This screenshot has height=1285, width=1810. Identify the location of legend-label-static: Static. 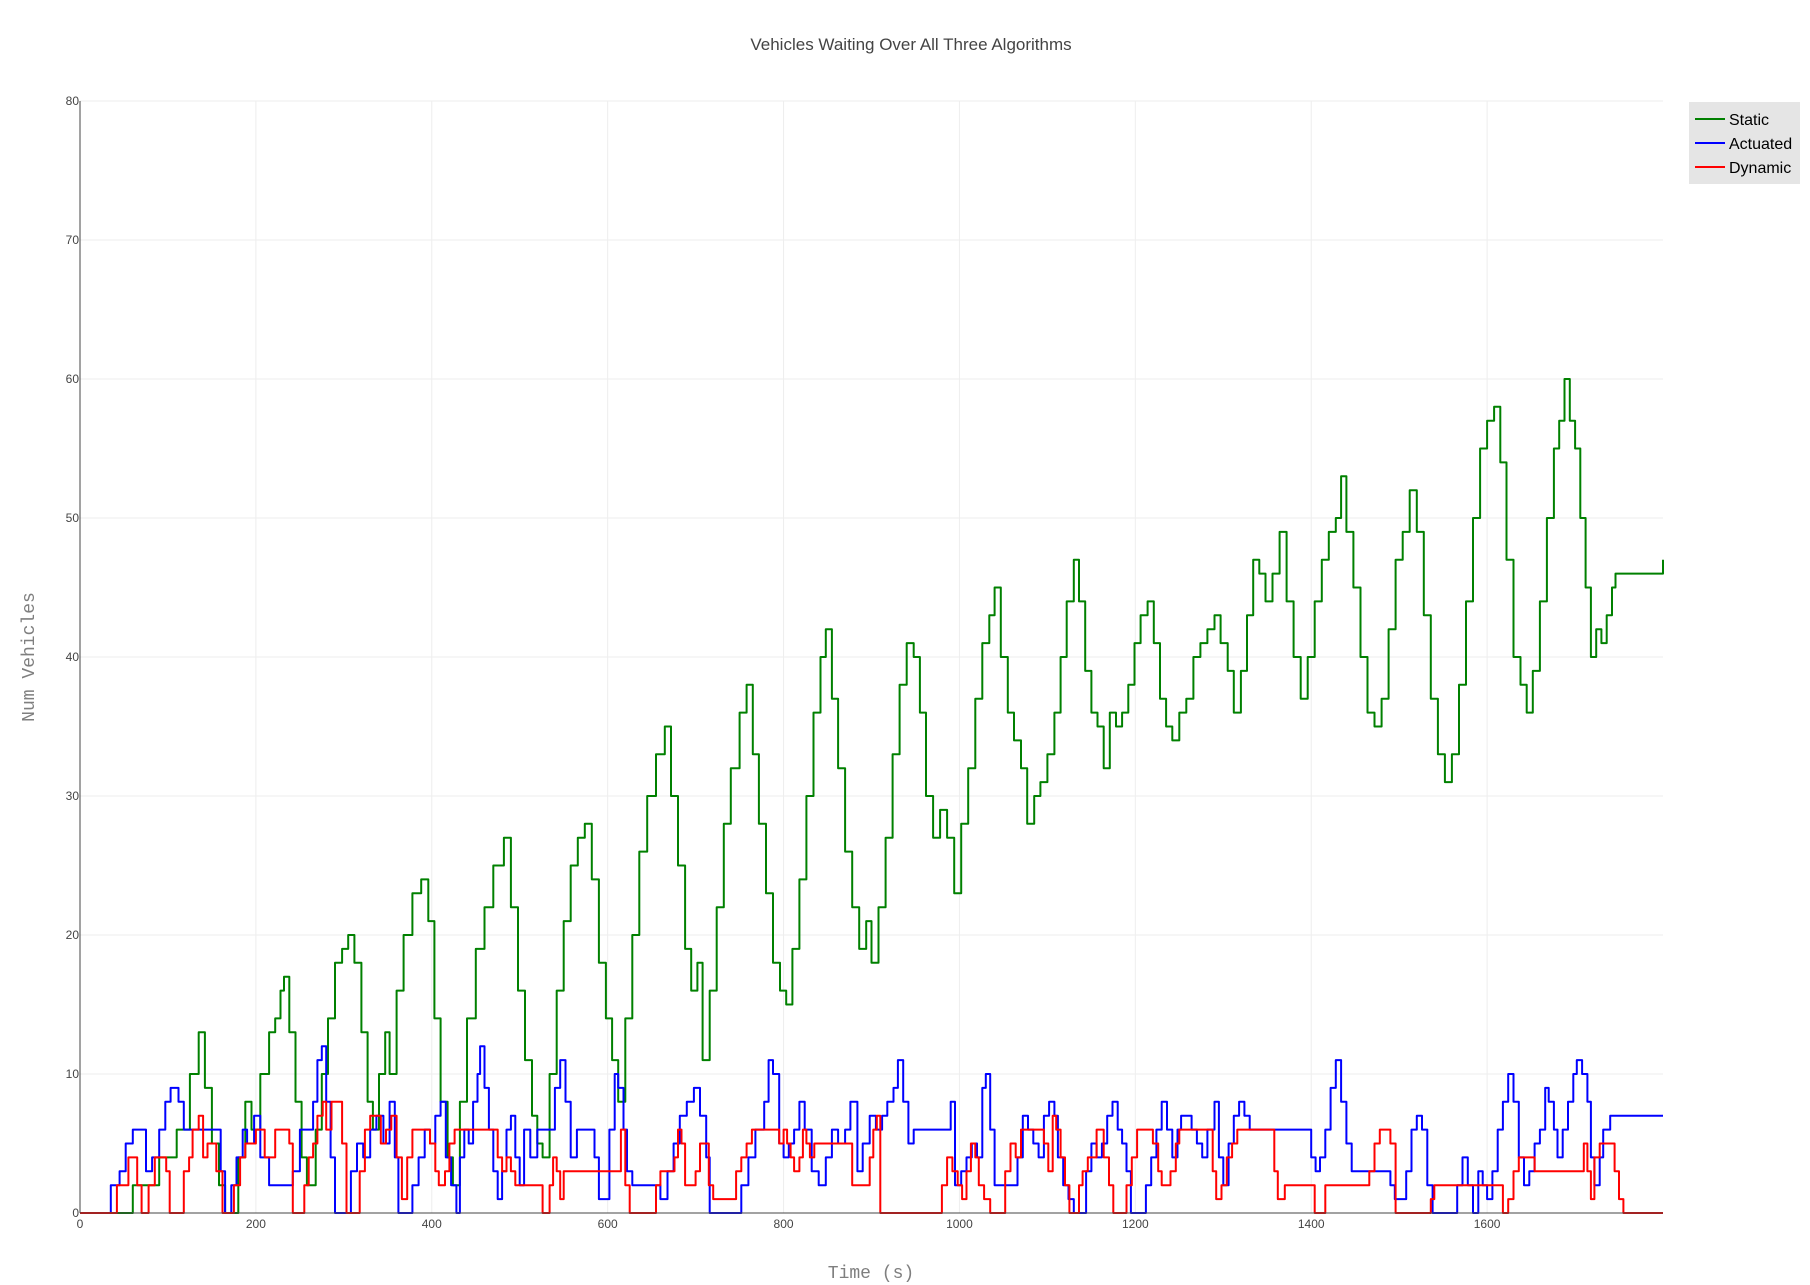
(1749, 120).